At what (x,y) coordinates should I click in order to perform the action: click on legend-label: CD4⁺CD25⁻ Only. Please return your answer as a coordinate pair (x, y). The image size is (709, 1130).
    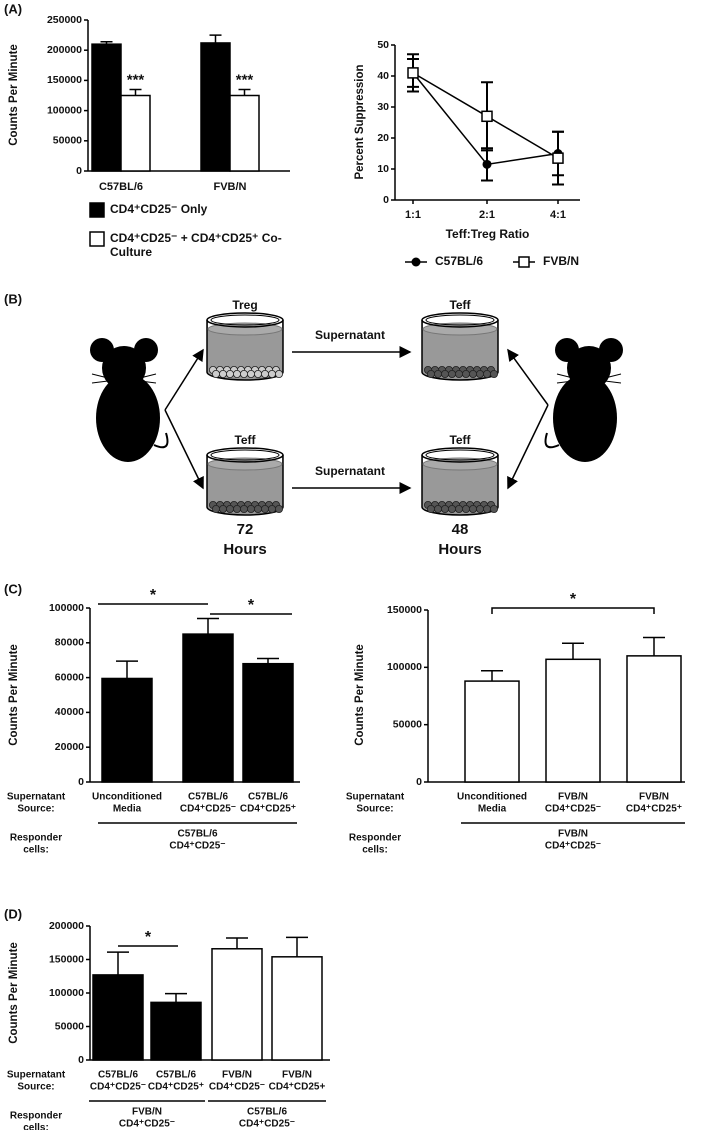
    Looking at the image, I should click on (159, 209).